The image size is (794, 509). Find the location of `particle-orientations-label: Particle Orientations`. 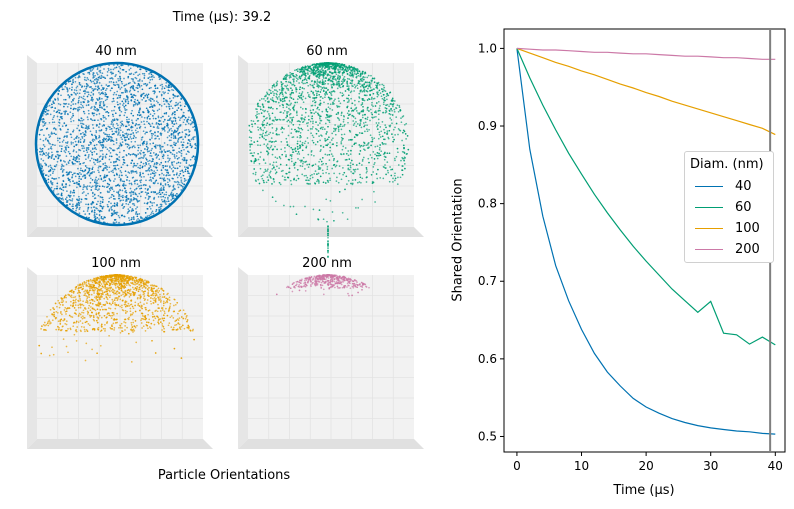

particle-orientations-label: Particle Orientations is located at coordinates (224, 475).